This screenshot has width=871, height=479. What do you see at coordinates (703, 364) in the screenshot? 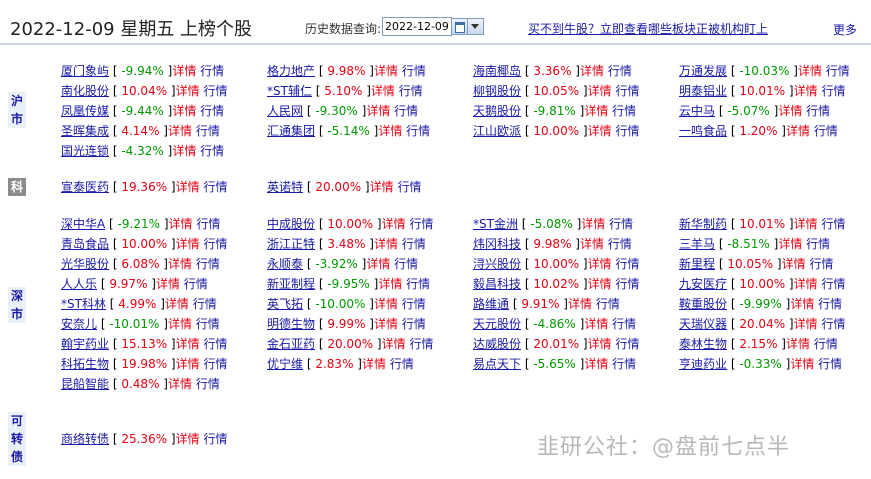
I see `stock-name-link: 亨迪药业` at bounding box center [703, 364].